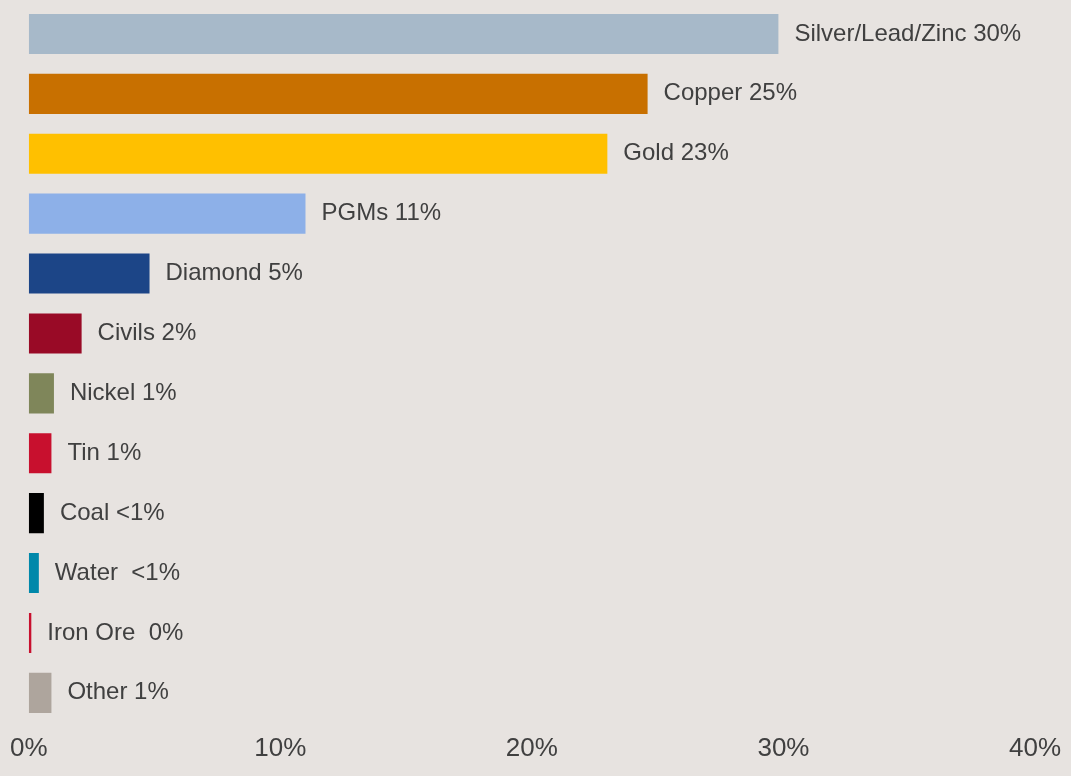 This screenshot has height=776, width=1071. What do you see at coordinates (531, 746) in the screenshot?
I see `x-tick-label: 20%` at bounding box center [531, 746].